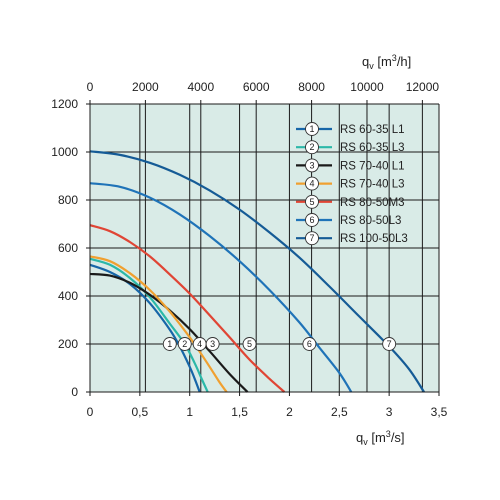  Describe the element at coordinates (386, 62) in the screenshot. I see `x-top-axis-title: qv [m3/h]` at that location.